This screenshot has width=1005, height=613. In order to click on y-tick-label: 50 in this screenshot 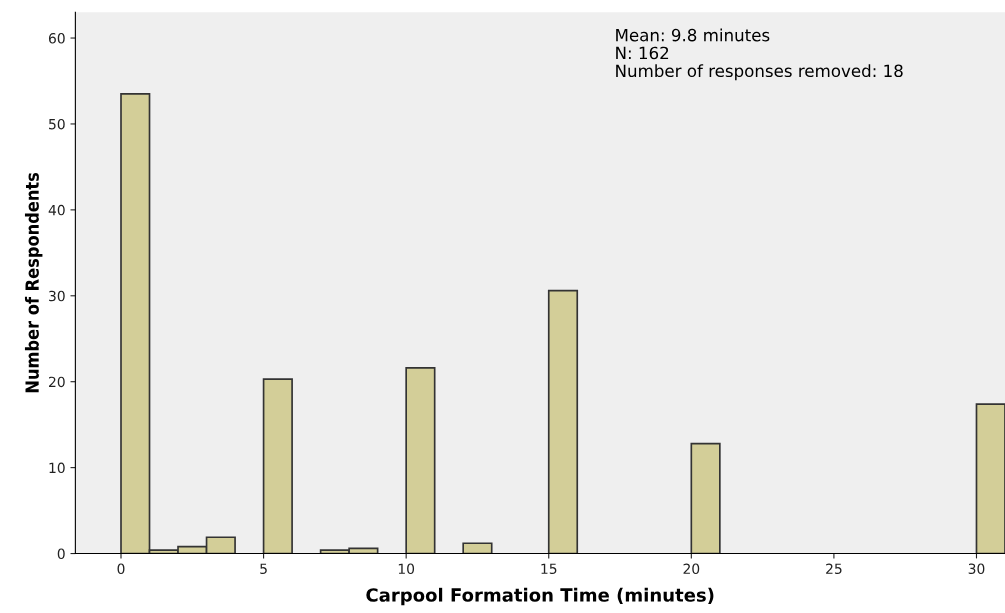, I will do `click(57, 124)`.